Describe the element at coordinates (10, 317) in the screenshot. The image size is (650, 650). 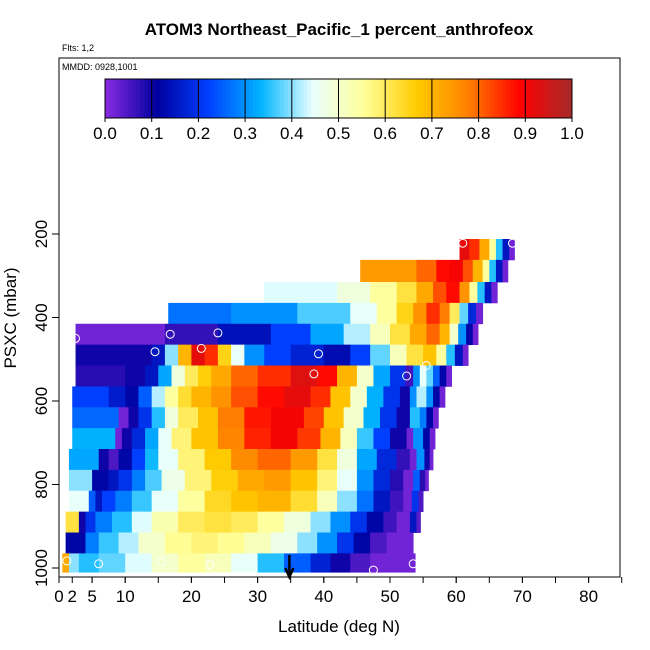
I see `y-axis-label: PSXC (mbar)` at that location.